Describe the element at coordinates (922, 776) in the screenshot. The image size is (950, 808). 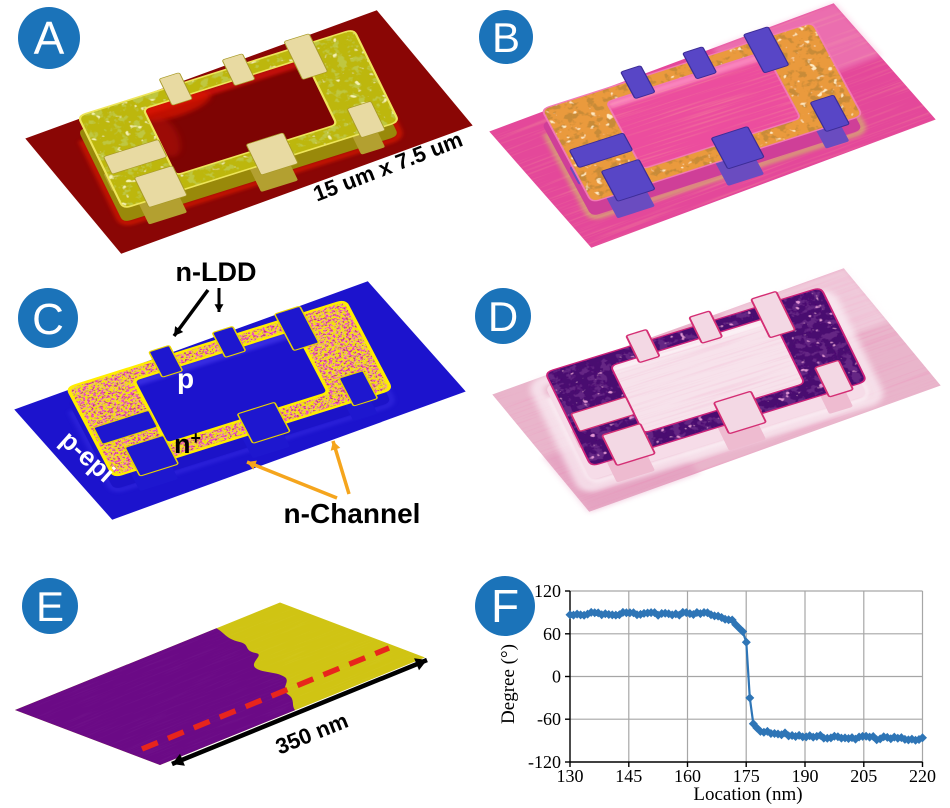
I see `svg-text: 220` at that location.